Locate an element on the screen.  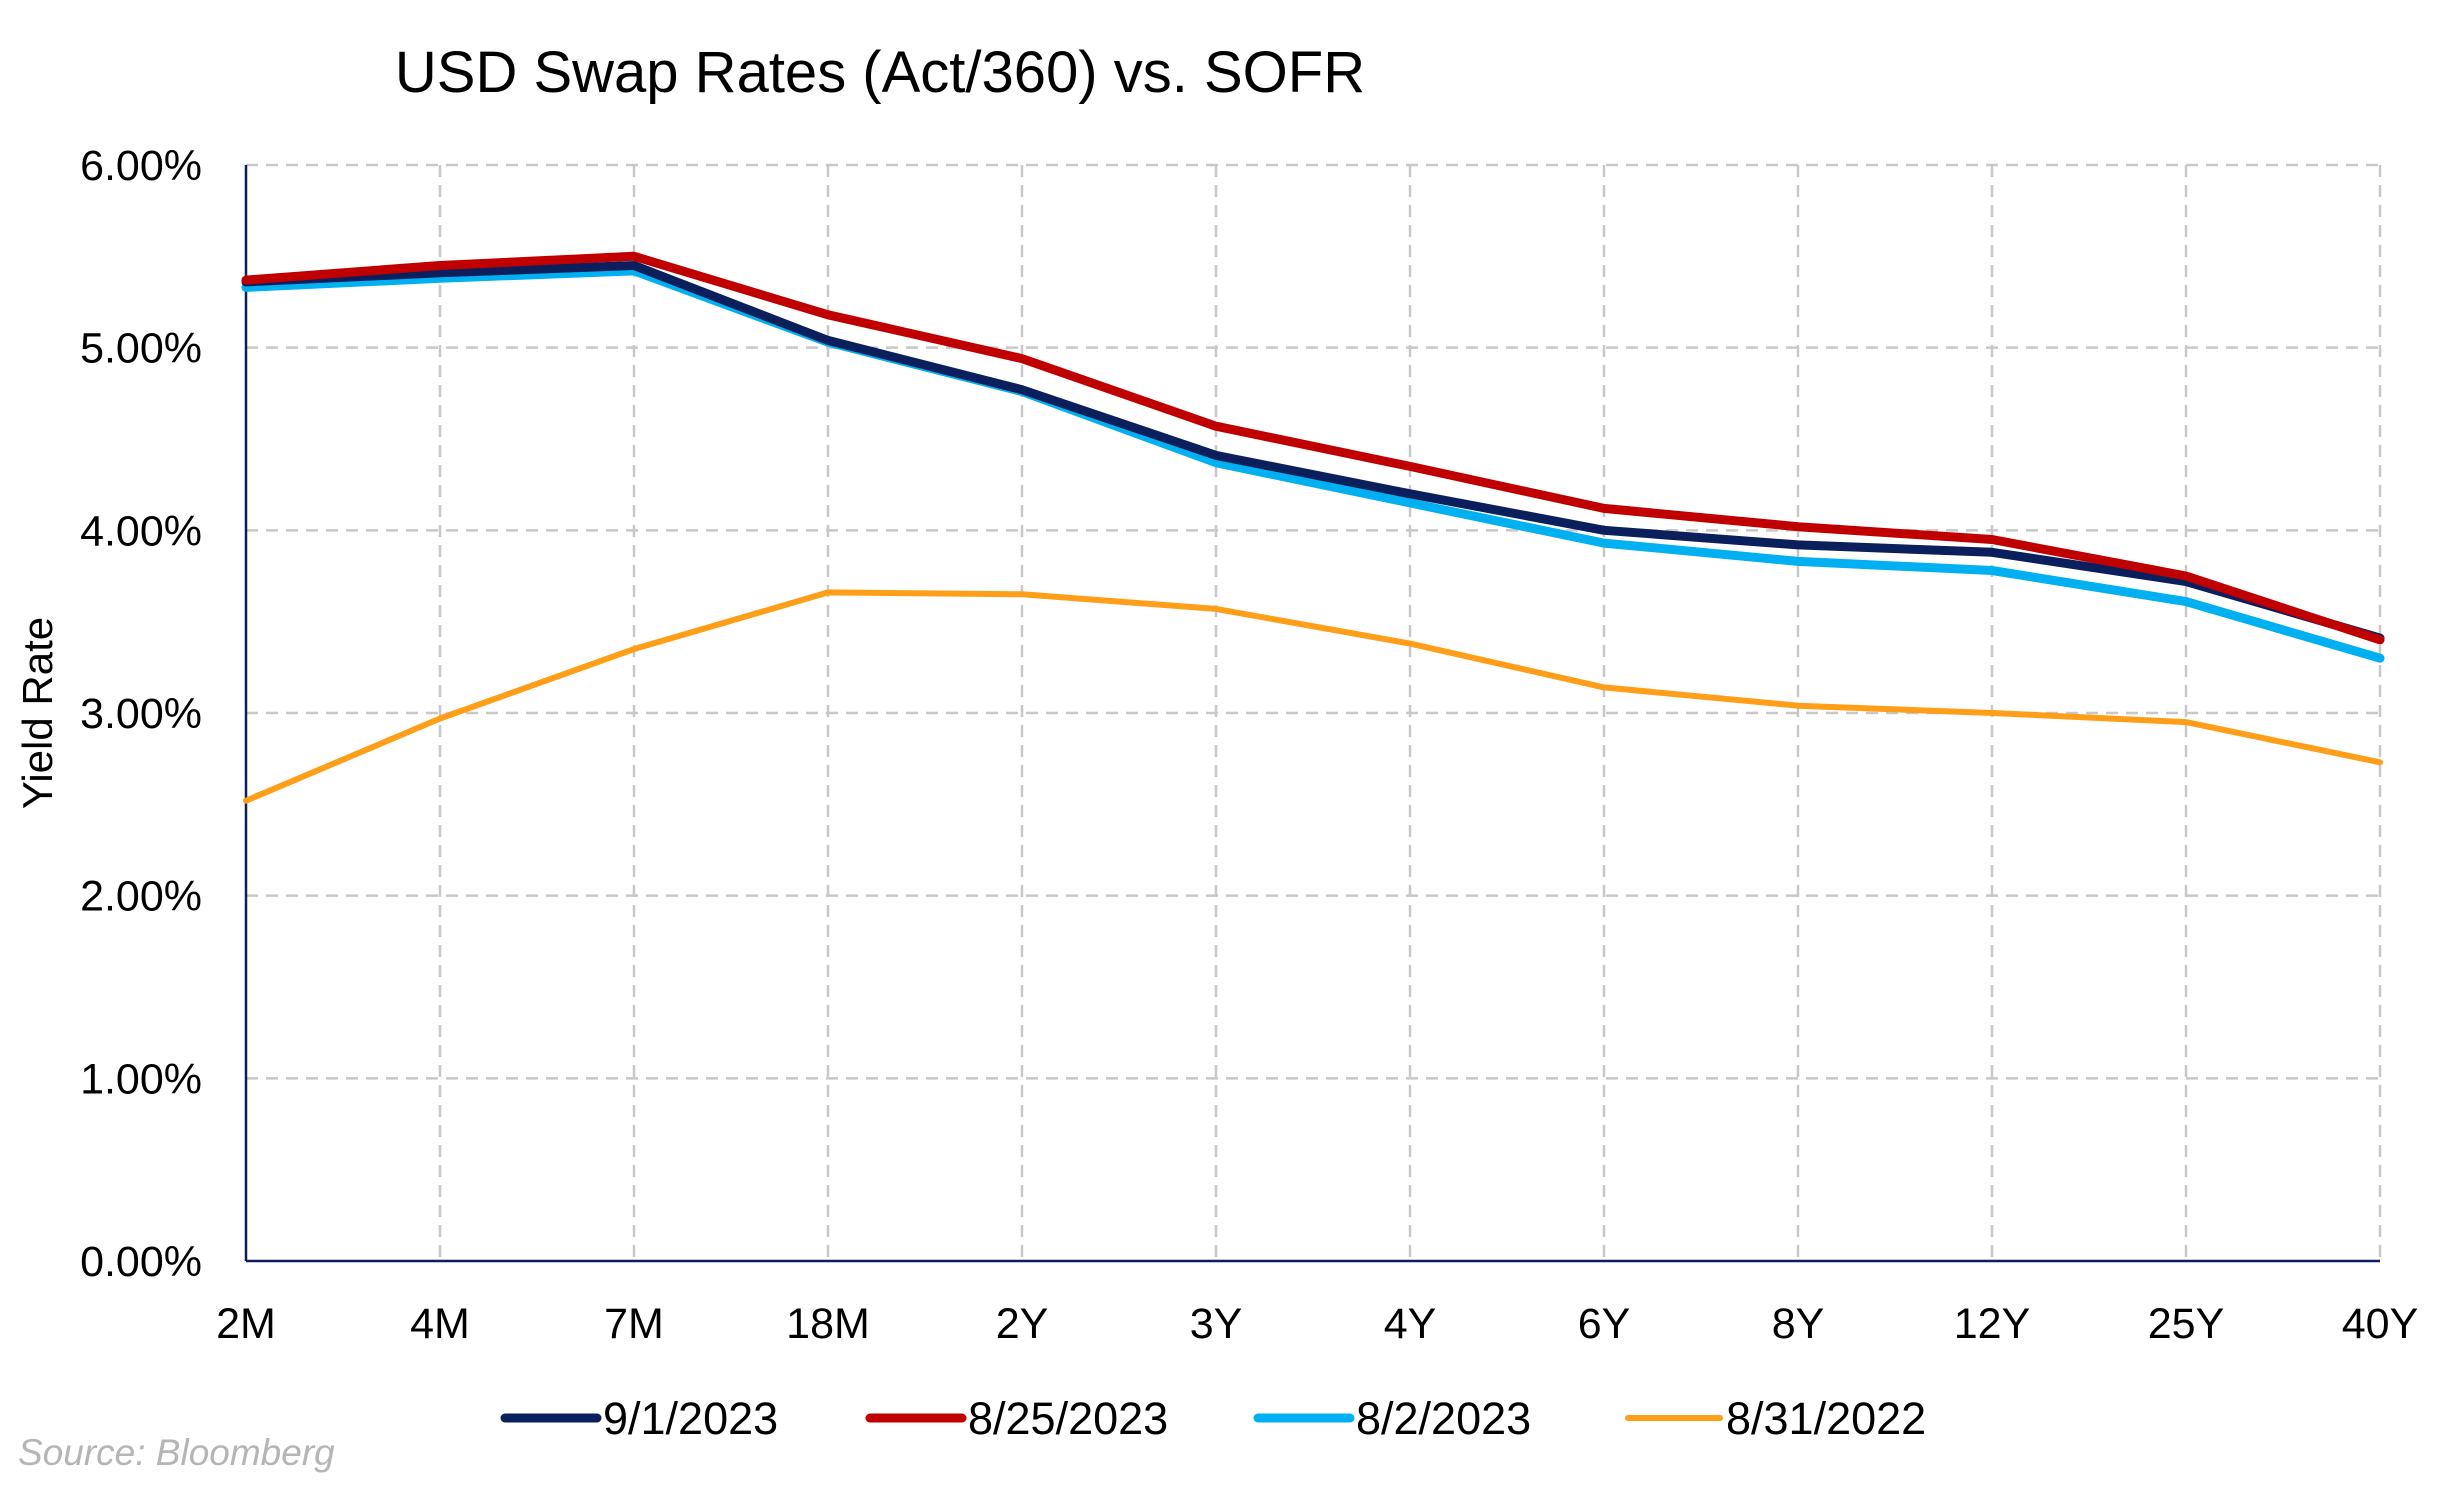
y-tick-label: 3.00% is located at coordinates (141, 714).